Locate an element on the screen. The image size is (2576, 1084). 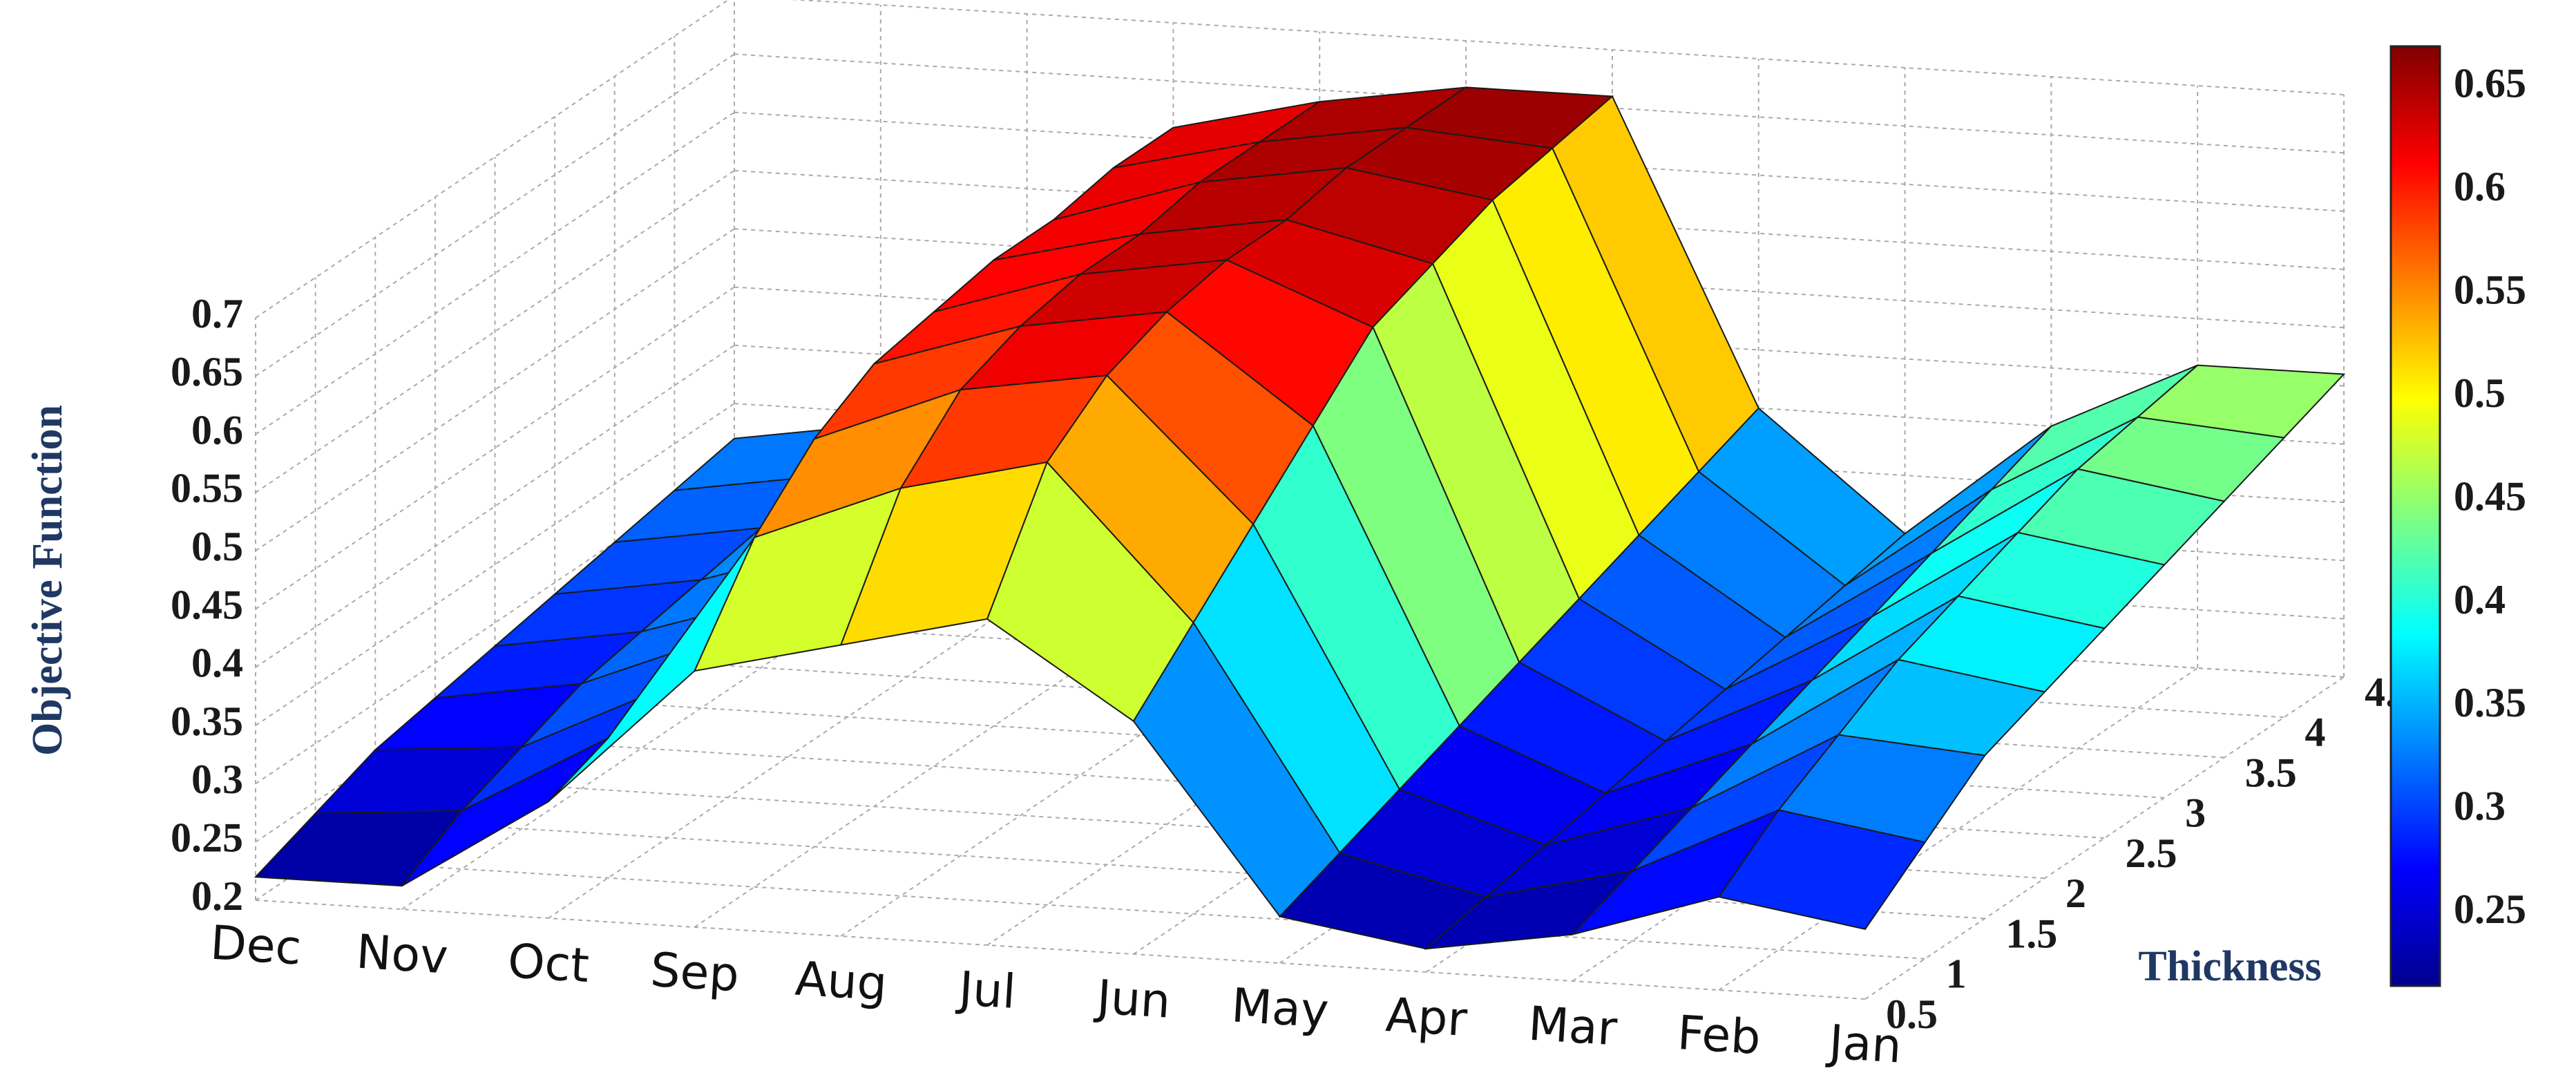
colorbar-tick-label: 0.4 is located at coordinates (2480, 599).